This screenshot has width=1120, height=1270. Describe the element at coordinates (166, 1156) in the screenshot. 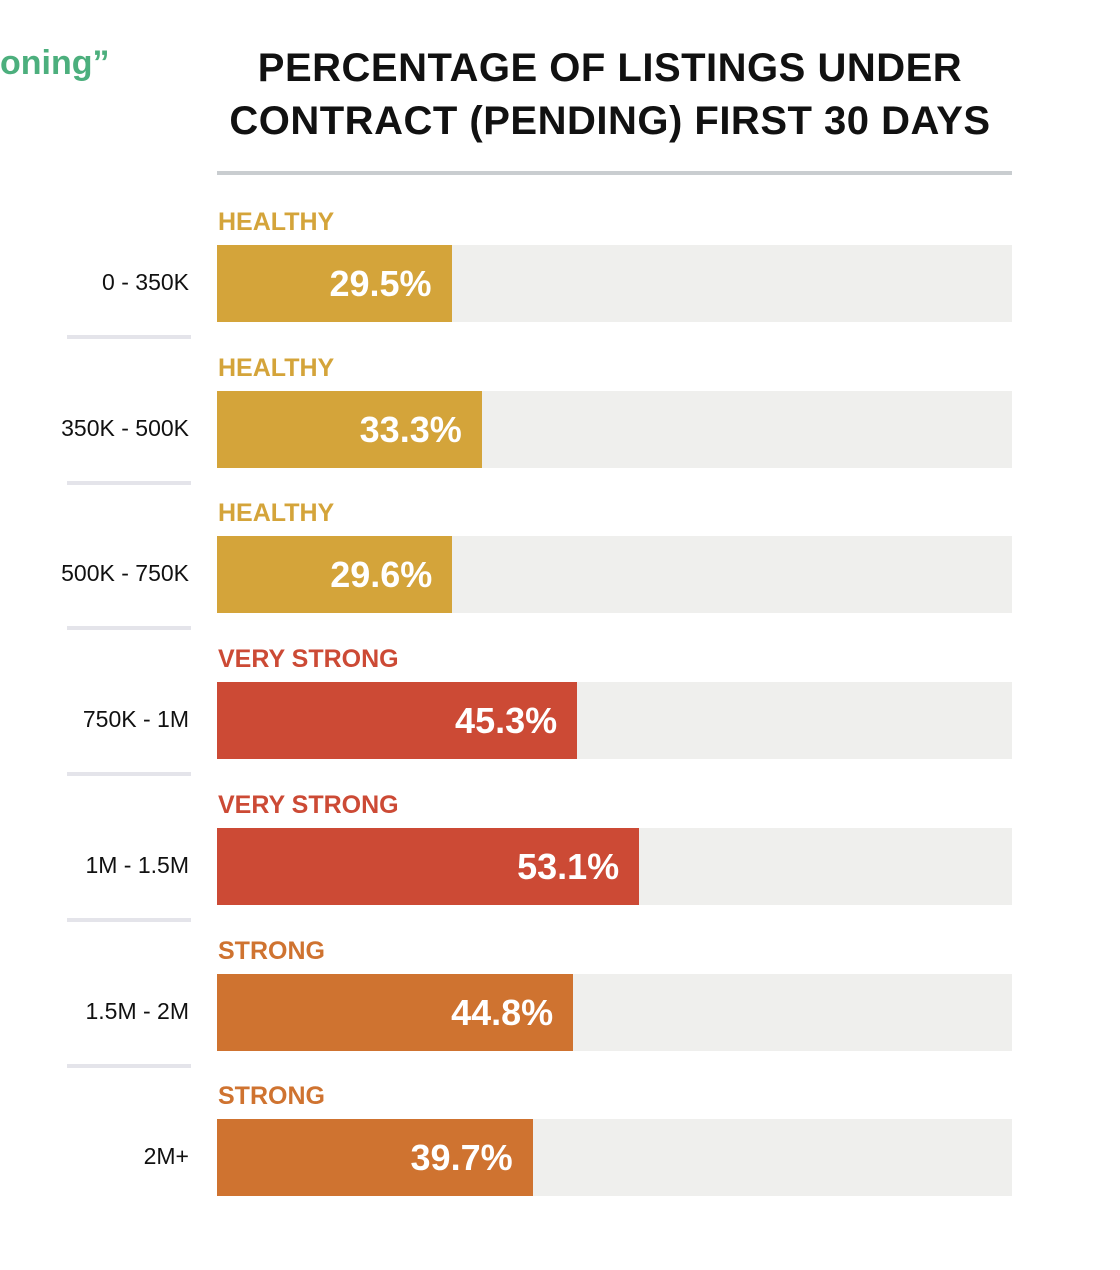

I see `category-label: 2M+` at that location.